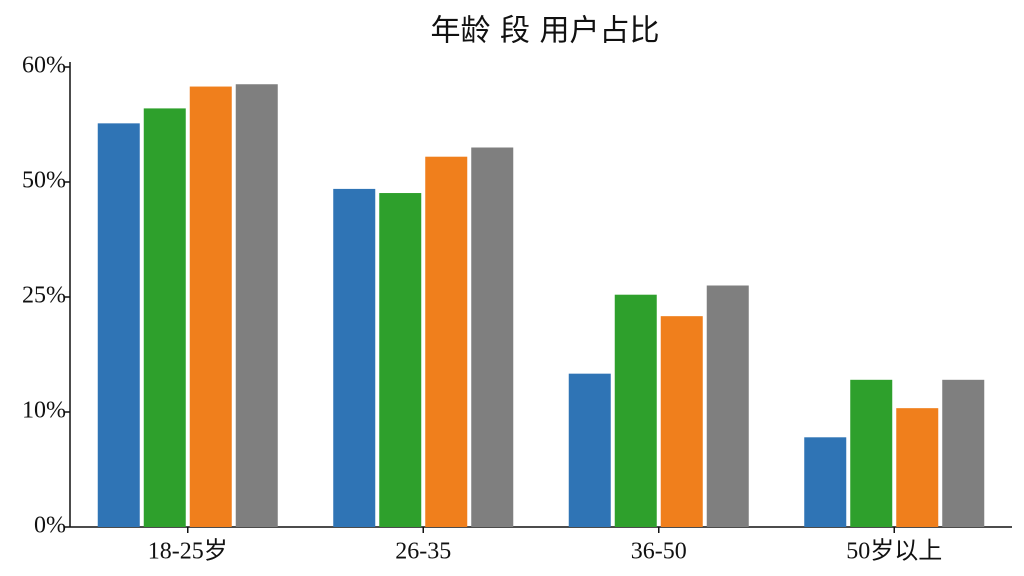  What do you see at coordinates (44, 411) in the screenshot?
I see `y-tick-label: 10%` at bounding box center [44, 411].